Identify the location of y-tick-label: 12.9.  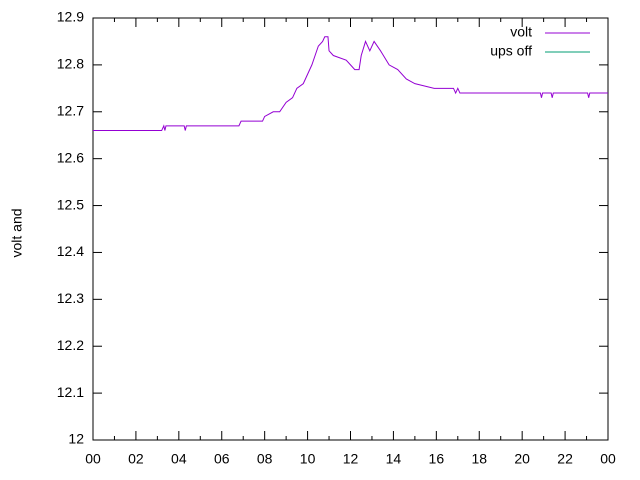
(70, 17).